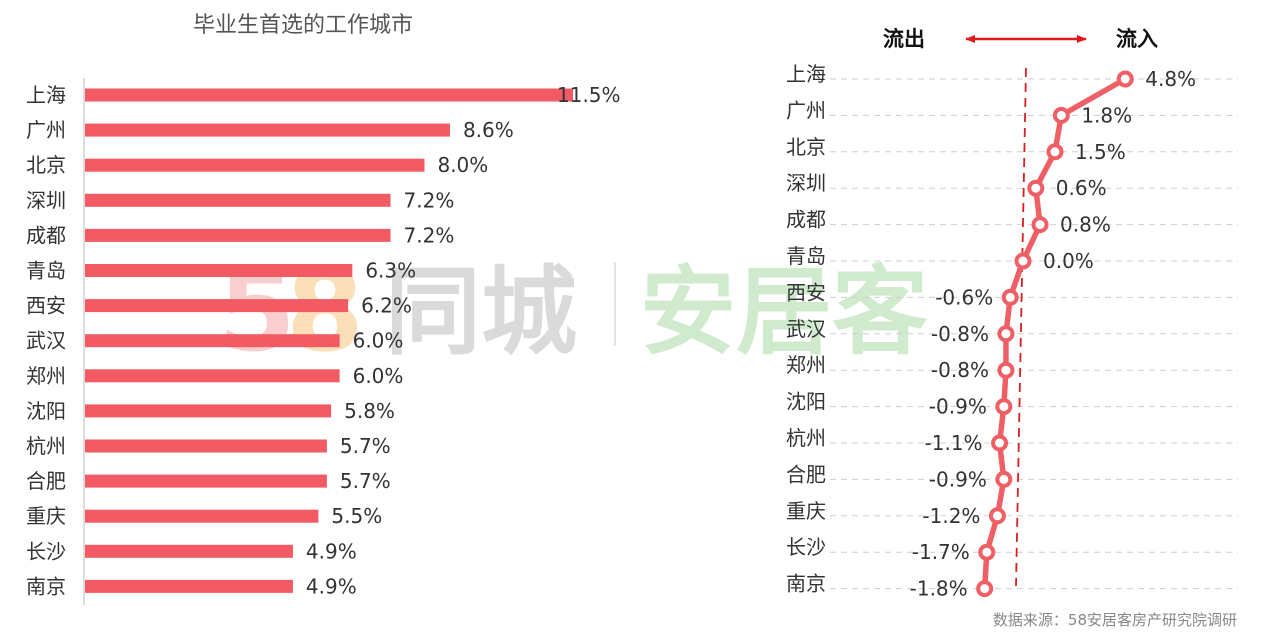 Image resolution: width=1265 pixels, height=643 pixels. What do you see at coordinates (46, 516) in the screenshot?
I see `bar-category-label: 重庆` at bounding box center [46, 516].